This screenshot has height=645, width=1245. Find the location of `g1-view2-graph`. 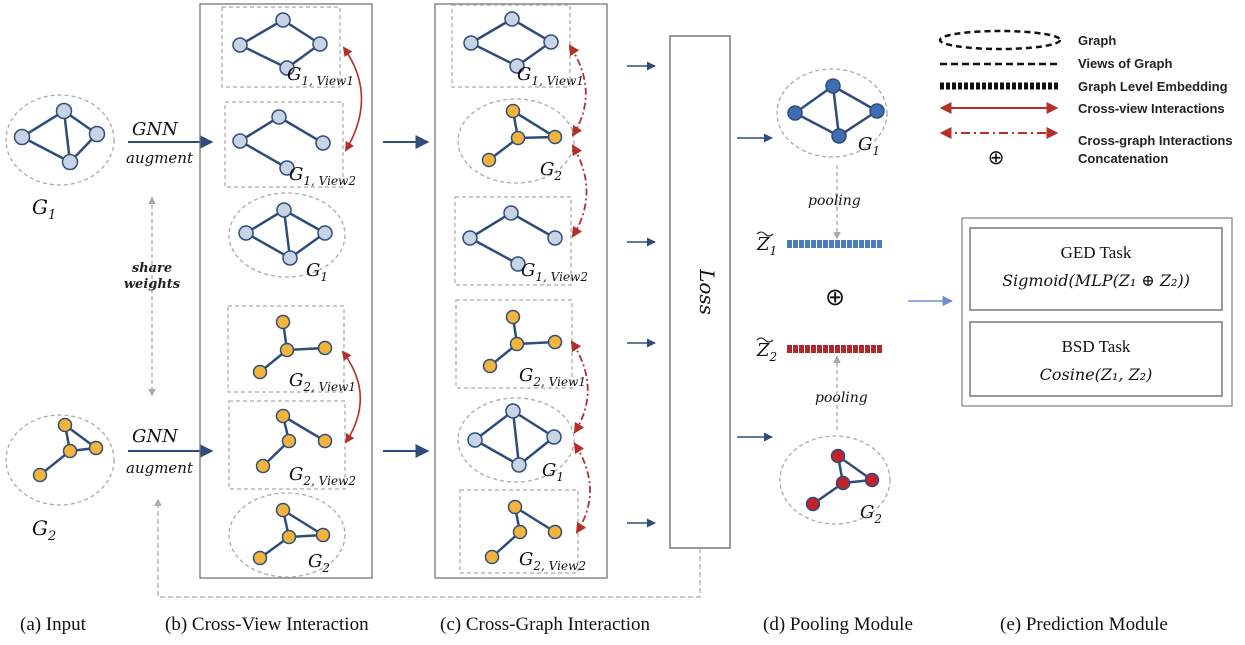

g1-view2-graph is located at coordinates (281, 142).